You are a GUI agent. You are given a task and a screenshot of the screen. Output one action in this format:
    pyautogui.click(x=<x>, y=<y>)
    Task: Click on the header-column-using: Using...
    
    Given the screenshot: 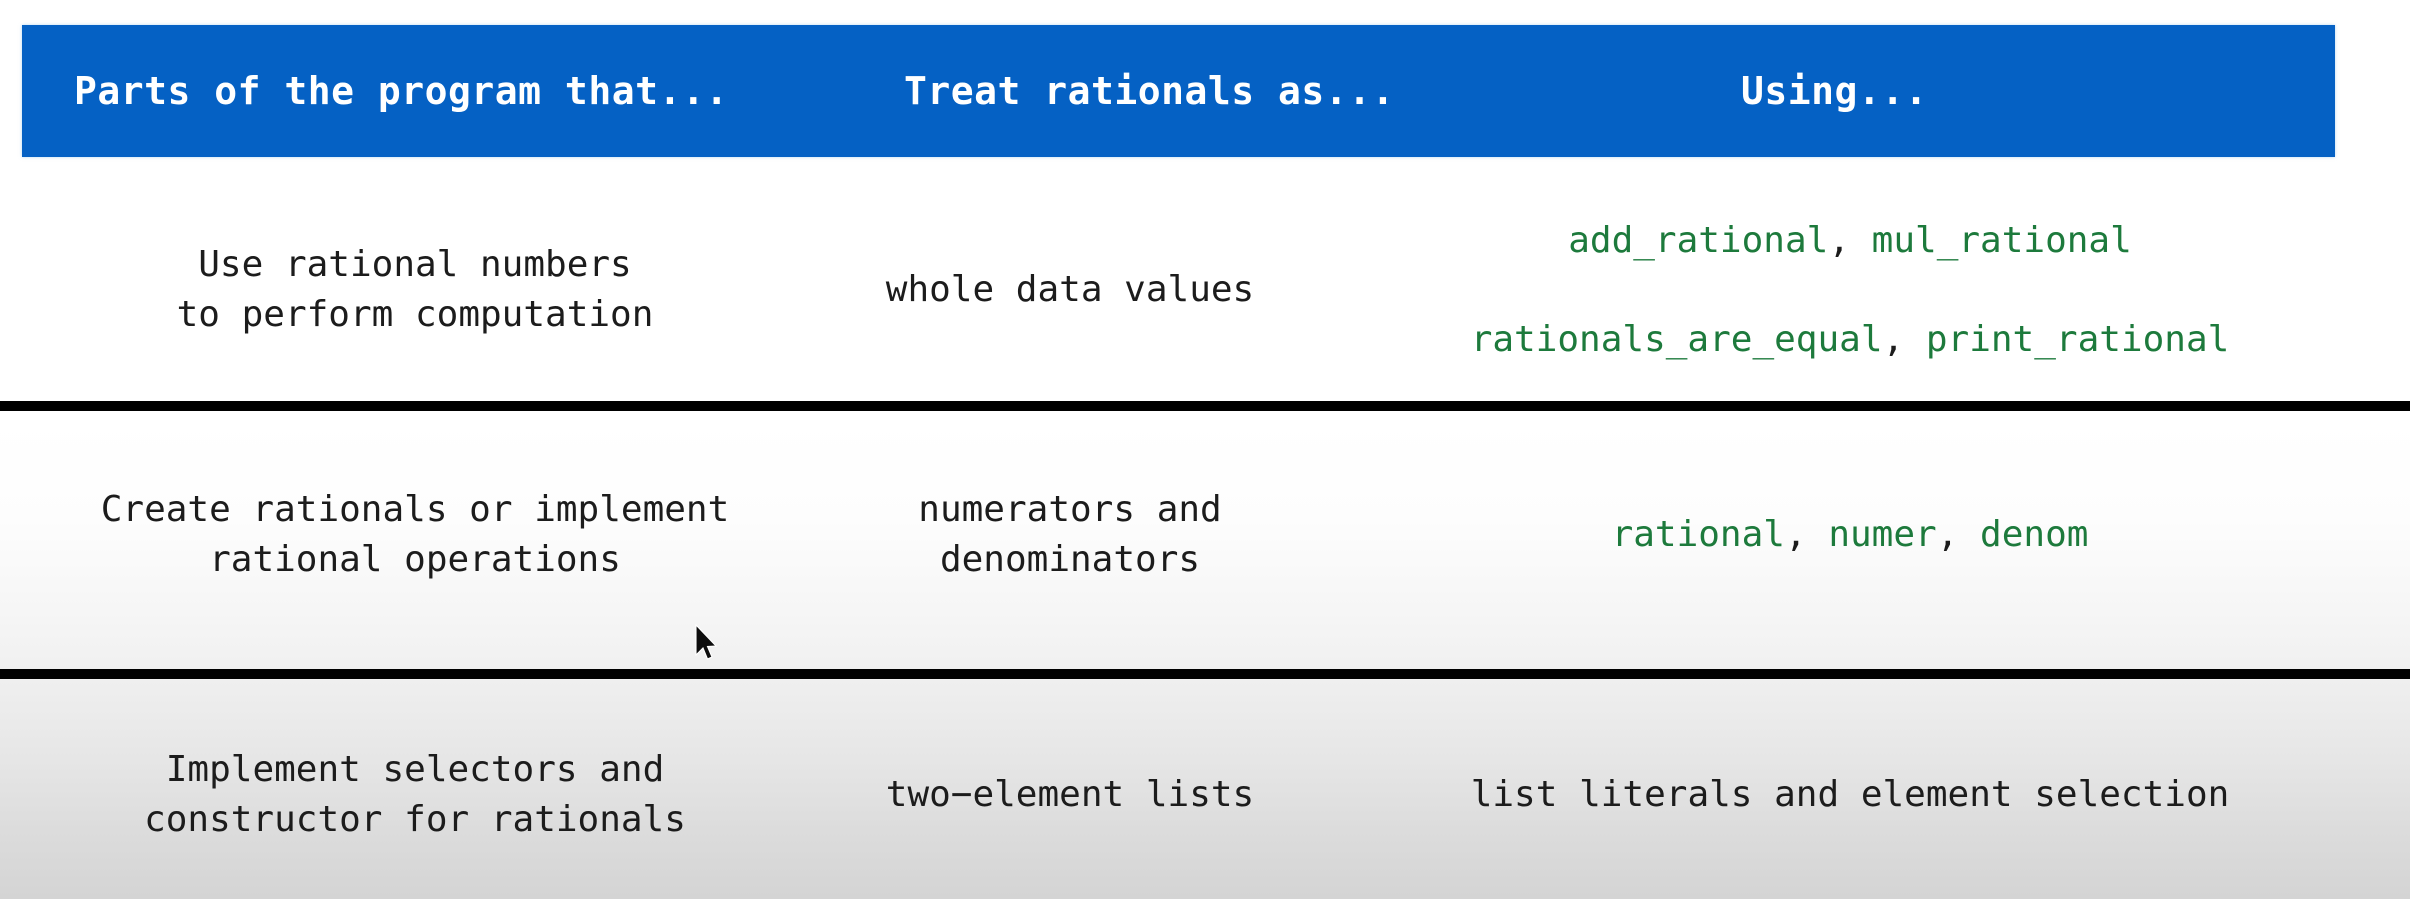 What is the action you would take?
    pyautogui.click(x=1834, y=91)
    